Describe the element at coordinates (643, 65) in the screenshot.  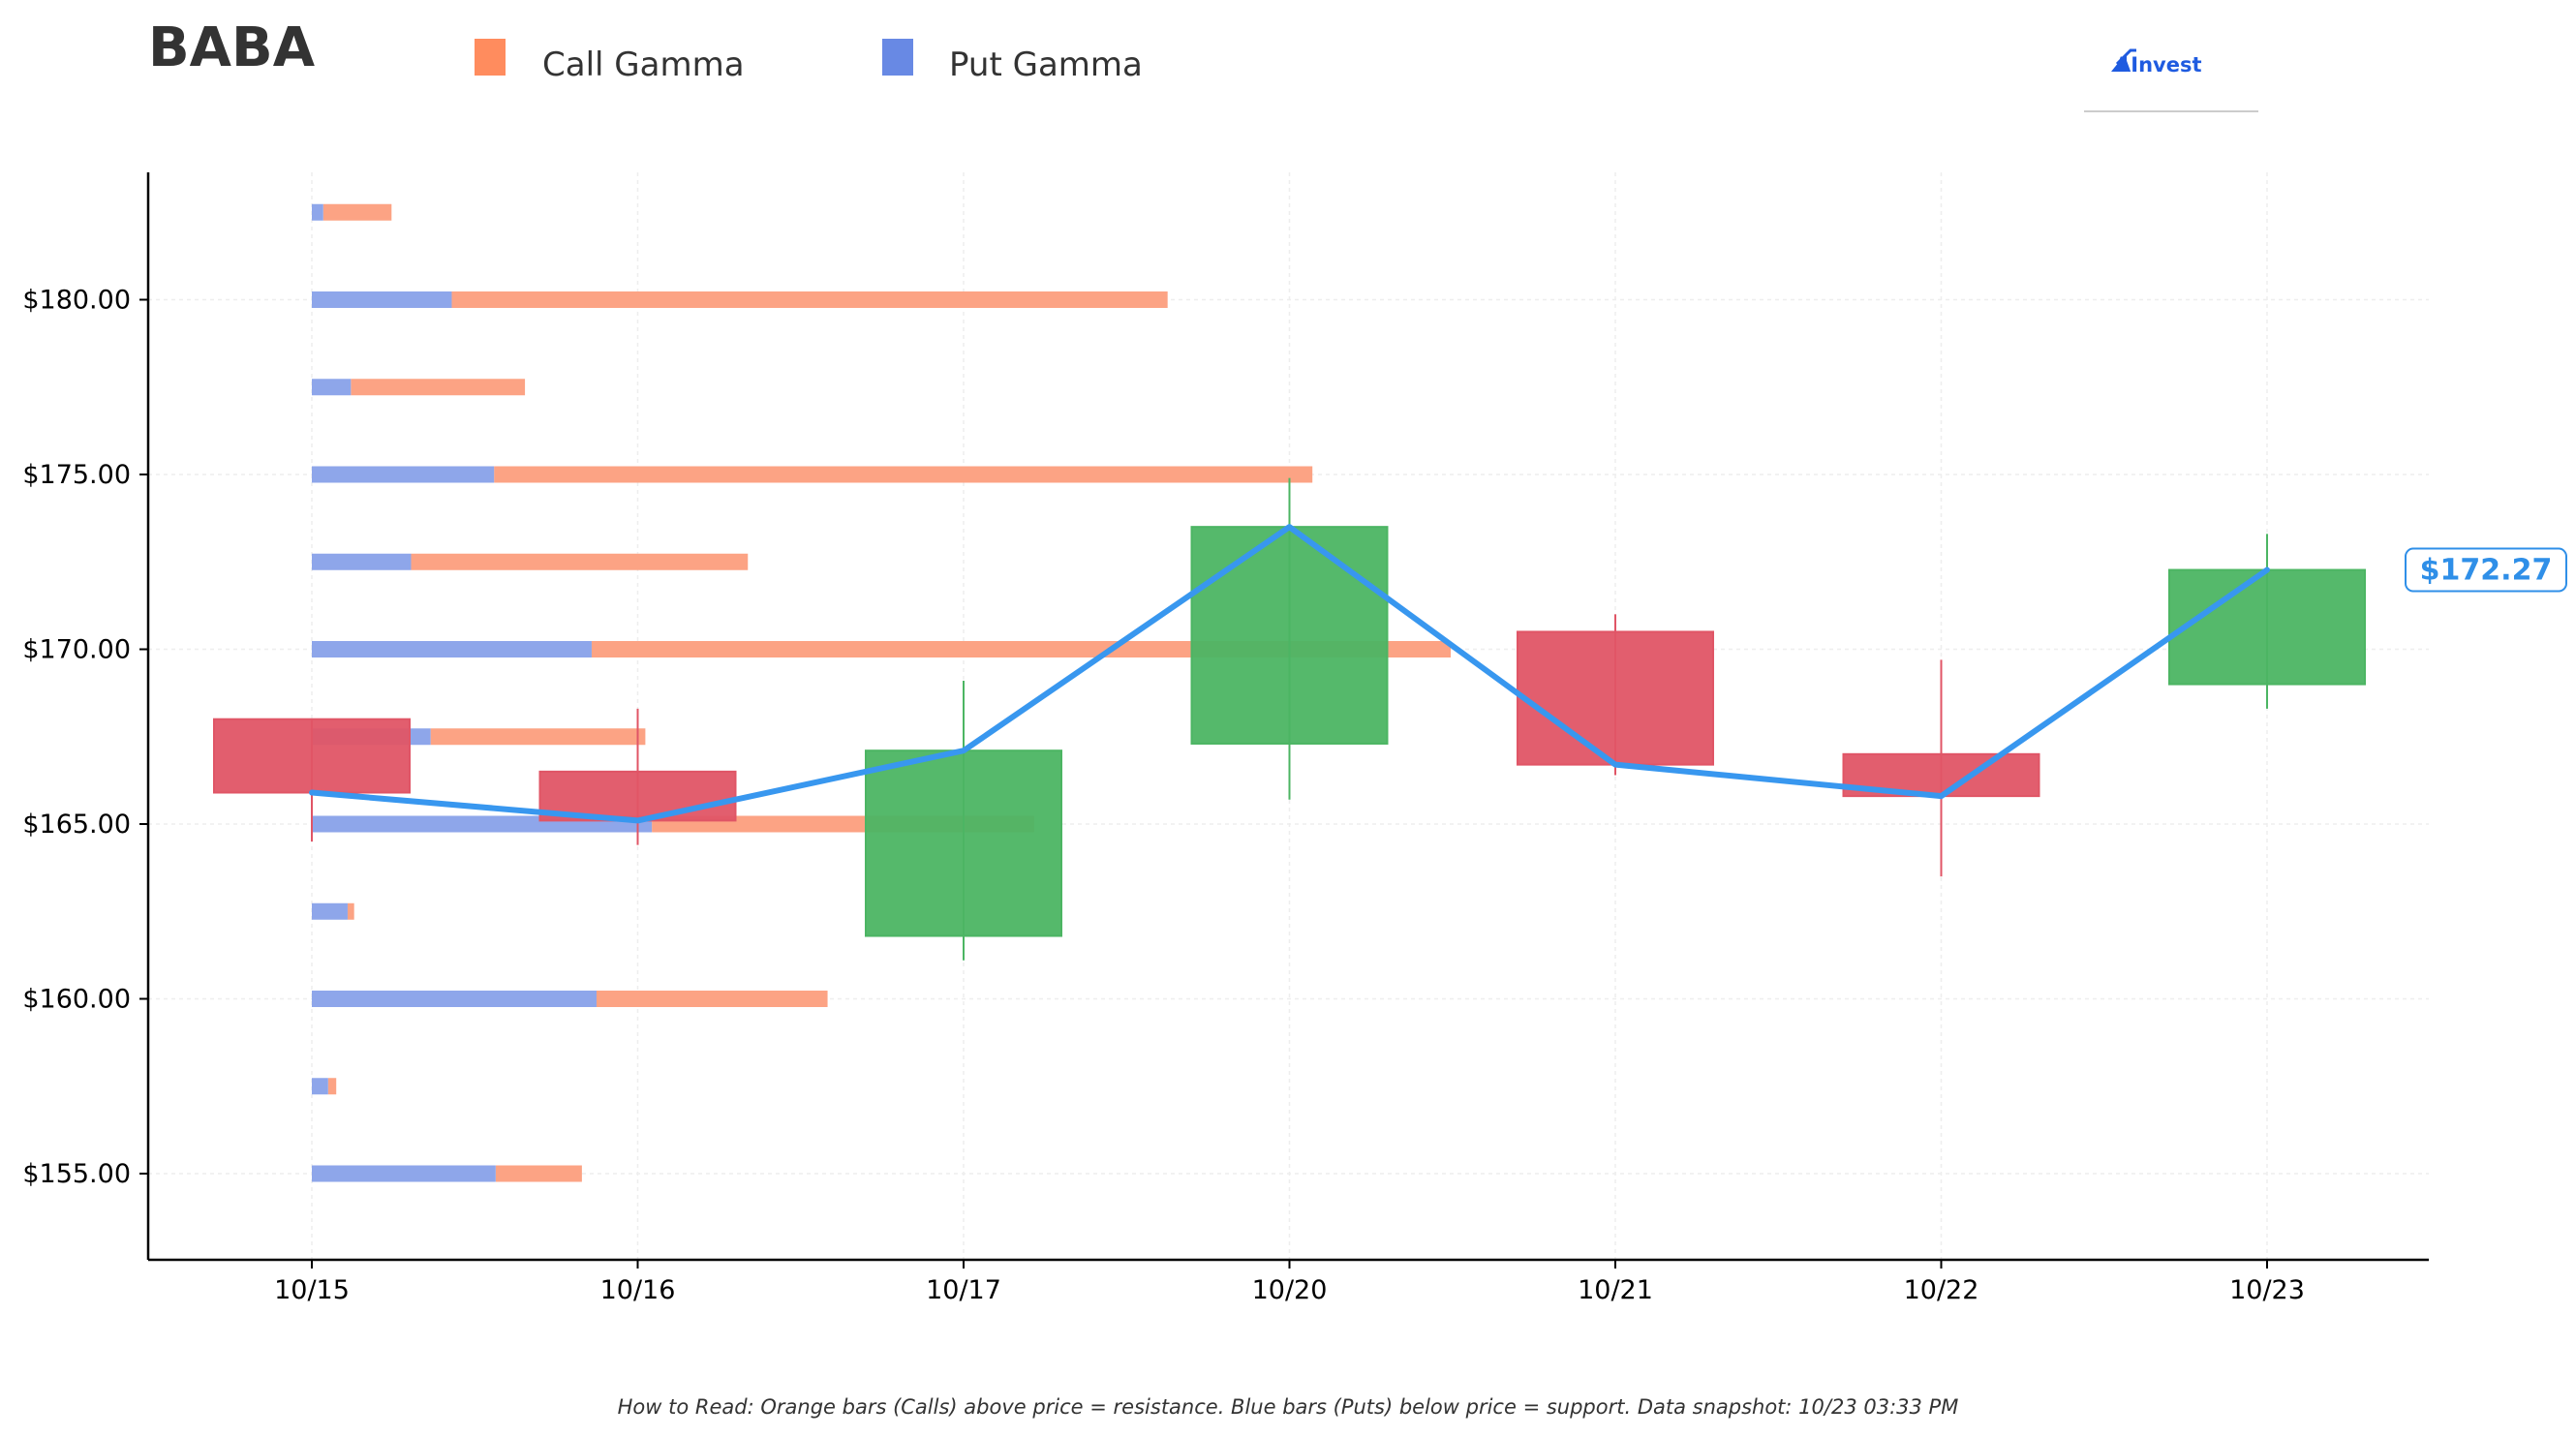
I see `call-gamma-legend-label: Call Gamma` at that location.